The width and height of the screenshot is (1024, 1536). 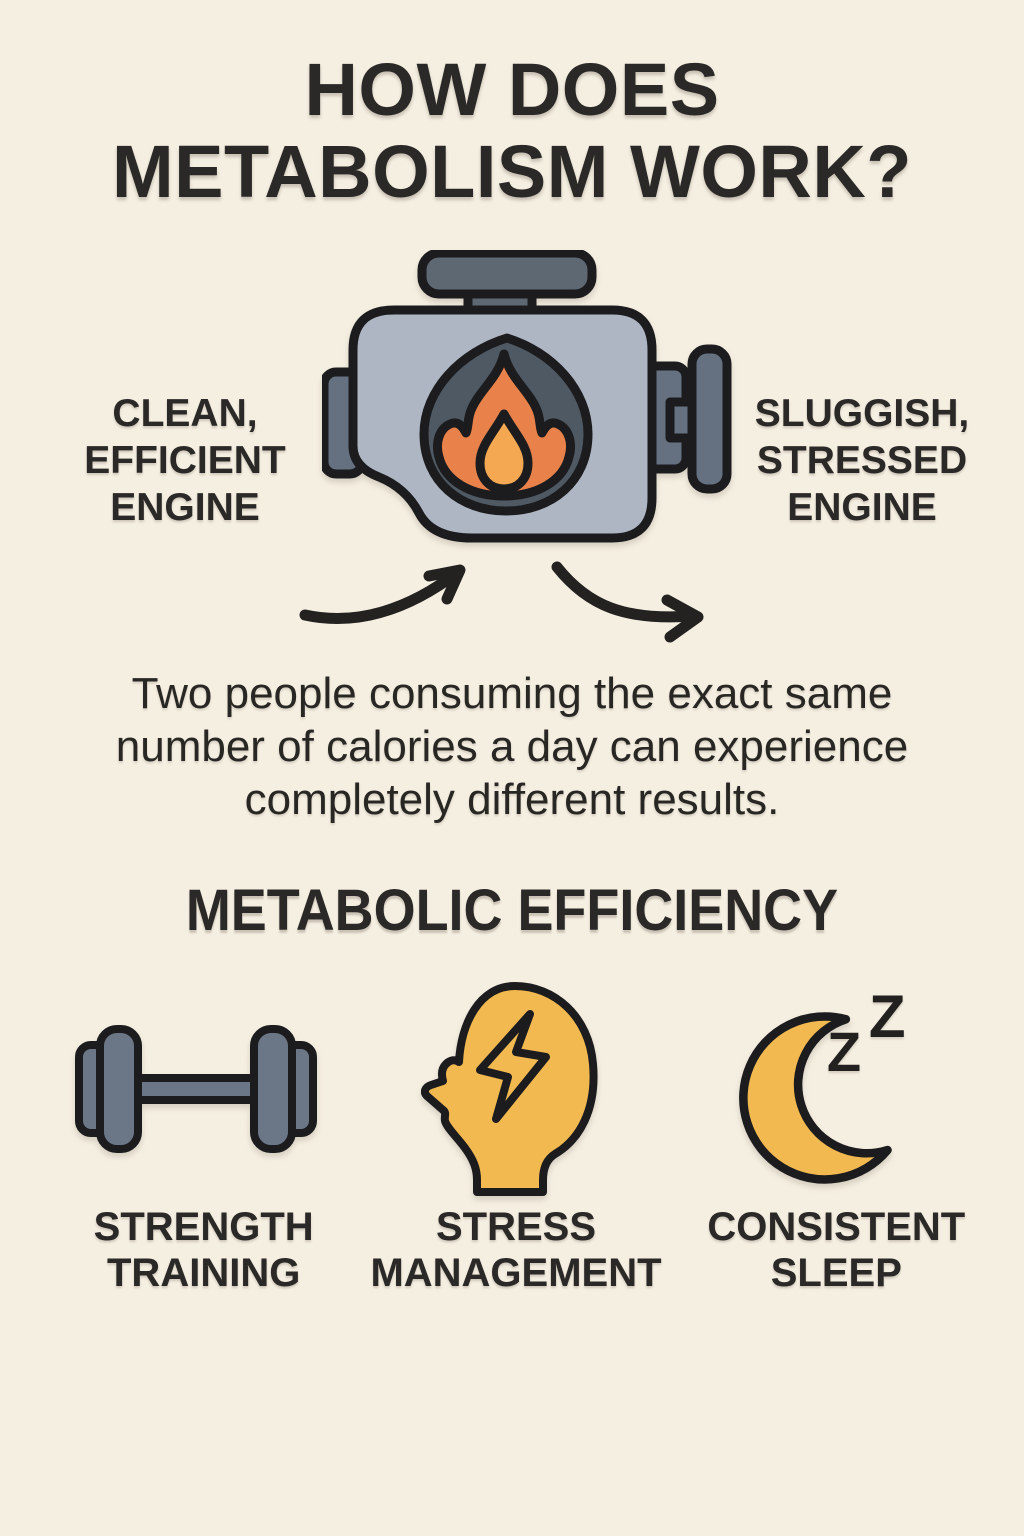 I want to click on sluggish-engine-label-line: SLUGGISH,, so click(x=862, y=413).